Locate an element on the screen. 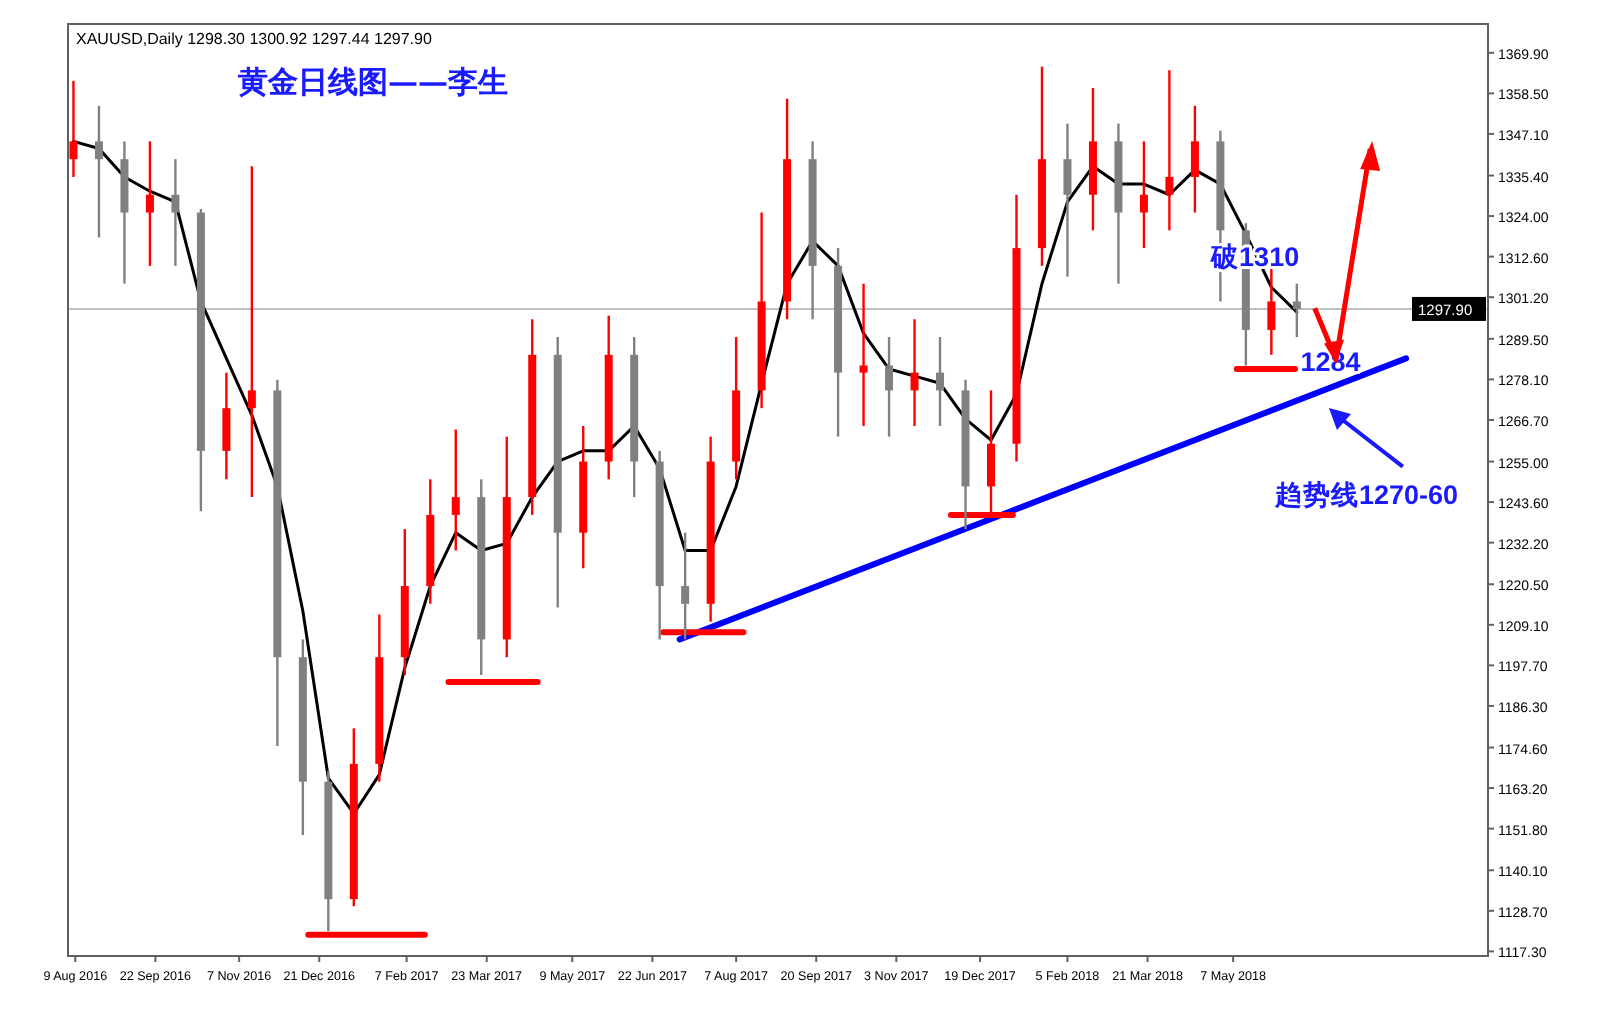 The width and height of the screenshot is (1604, 1012). chart-subtitle: XAUUSD,Daily 1298.30 1300.92 1297.44 1297.90 is located at coordinates (254, 39).